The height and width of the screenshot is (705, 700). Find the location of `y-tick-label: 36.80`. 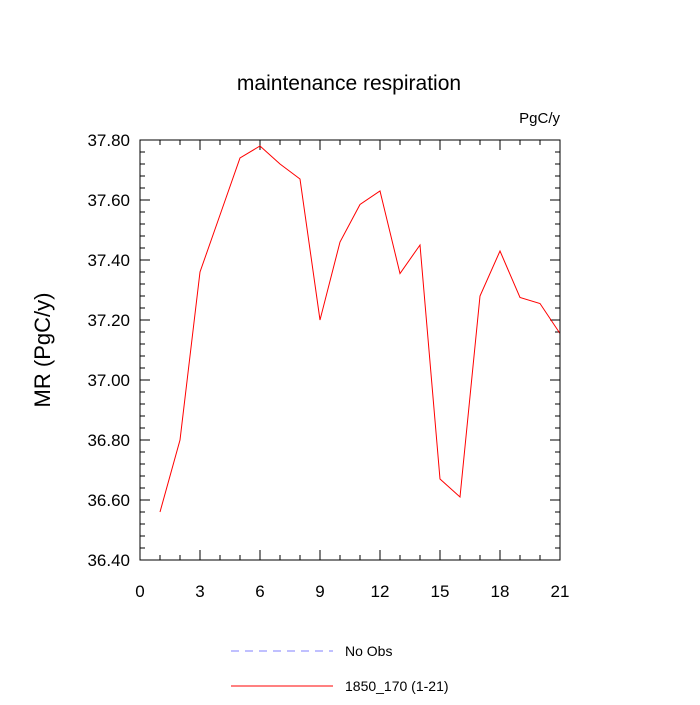

y-tick-label: 36.80 is located at coordinates (108, 440).